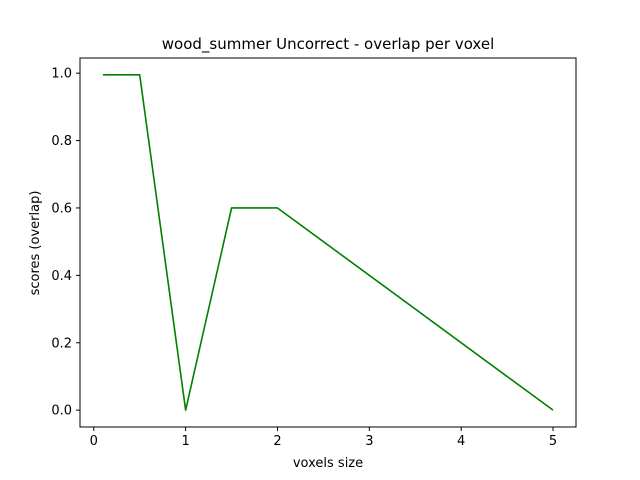  Describe the element at coordinates (369, 441) in the screenshot. I see `x-tick-label: 3` at that location.